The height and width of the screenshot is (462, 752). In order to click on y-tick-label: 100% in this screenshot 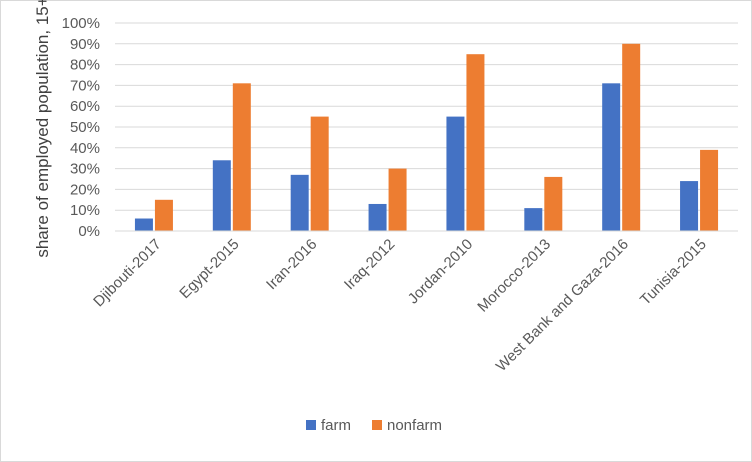, I will do `click(81, 23)`.